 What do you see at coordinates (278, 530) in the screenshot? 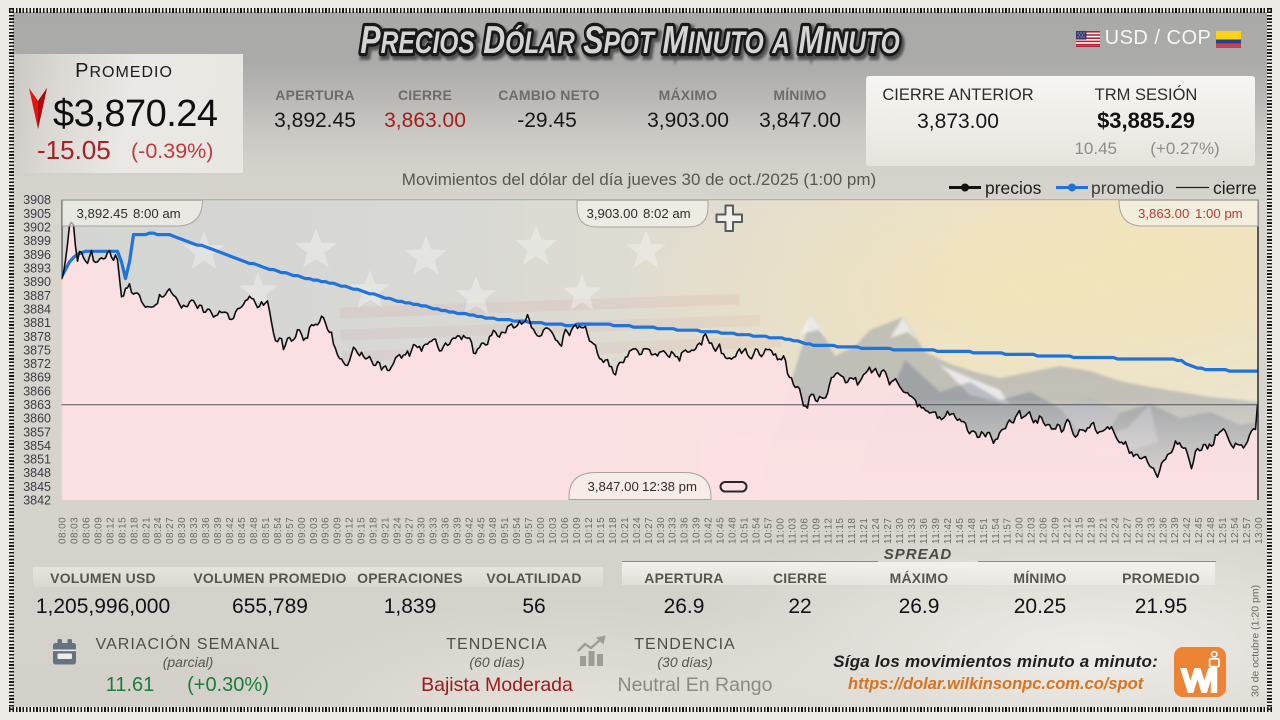
I see `svg-text: 08:54` at bounding box center [278, 530].